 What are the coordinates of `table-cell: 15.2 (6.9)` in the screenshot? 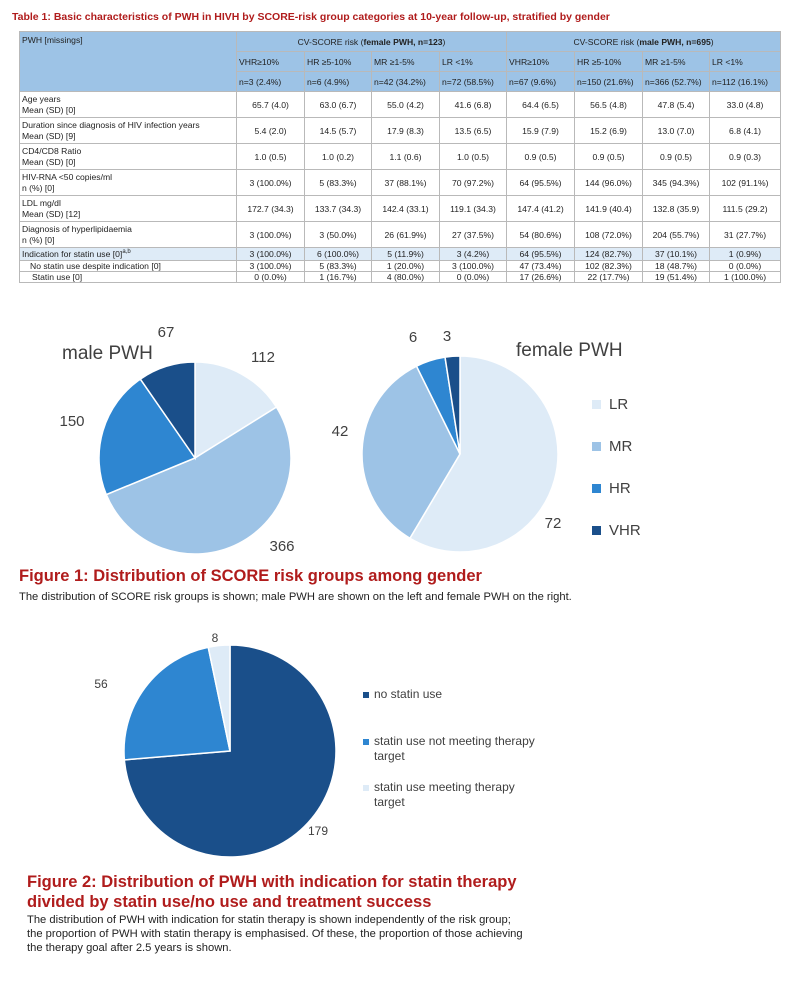 It's located at (609, 130).